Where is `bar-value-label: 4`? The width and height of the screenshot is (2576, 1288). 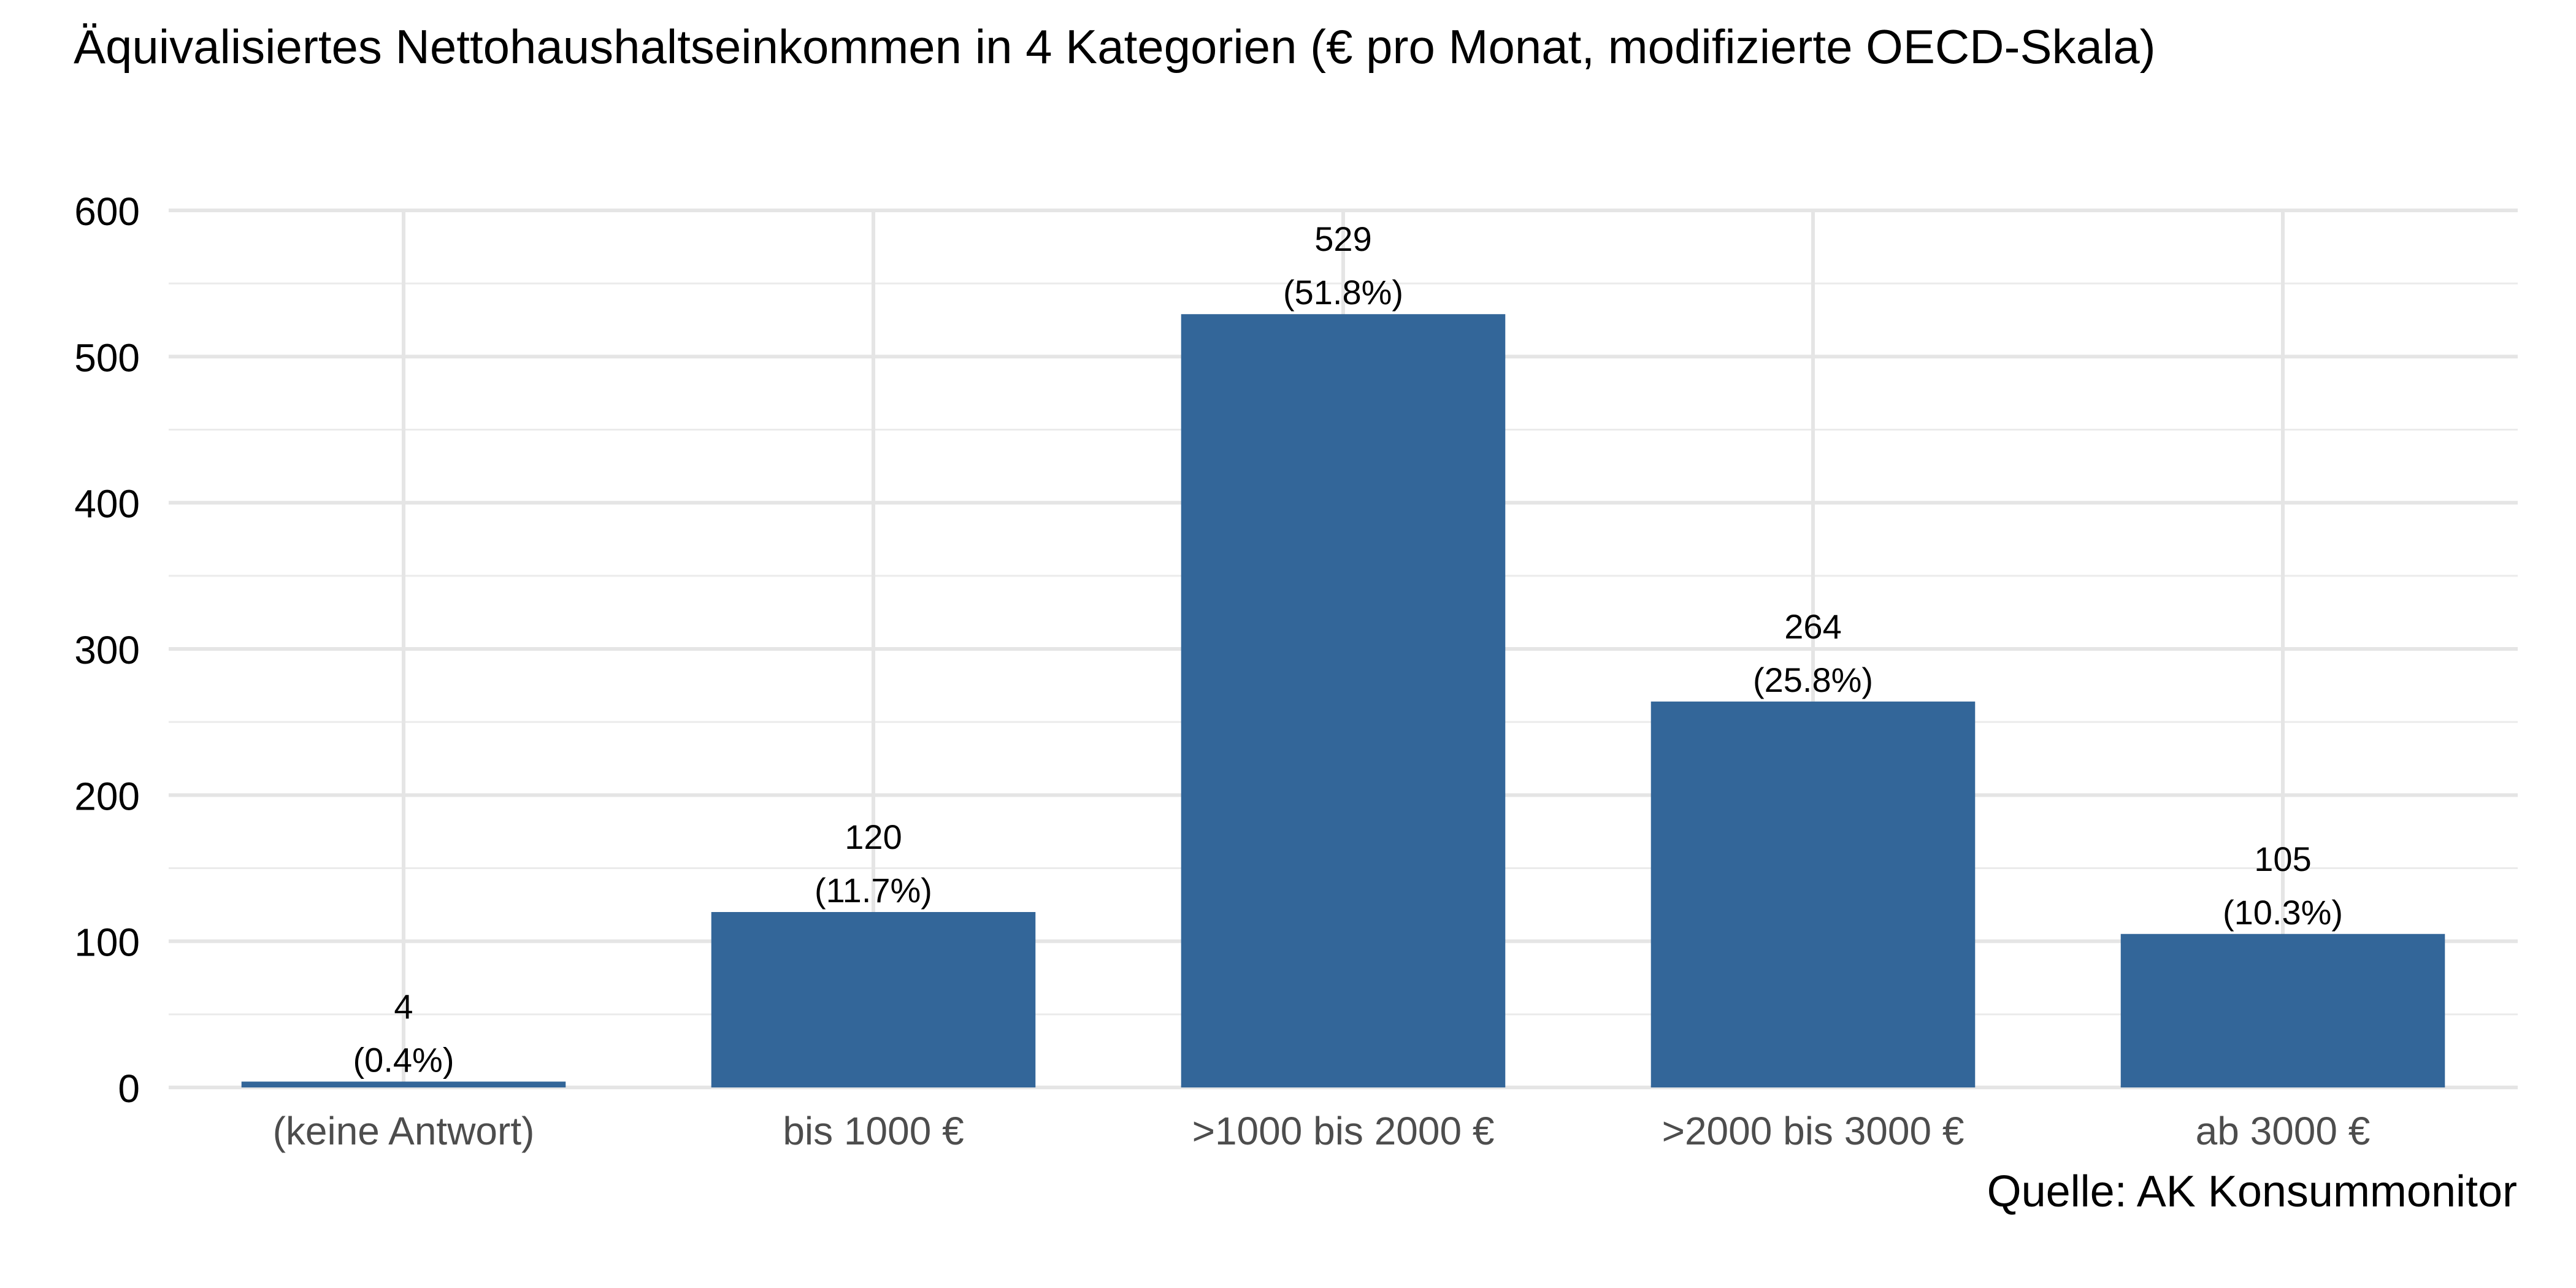
bar-value-label: 4 is located at coordinates (403, 1006).